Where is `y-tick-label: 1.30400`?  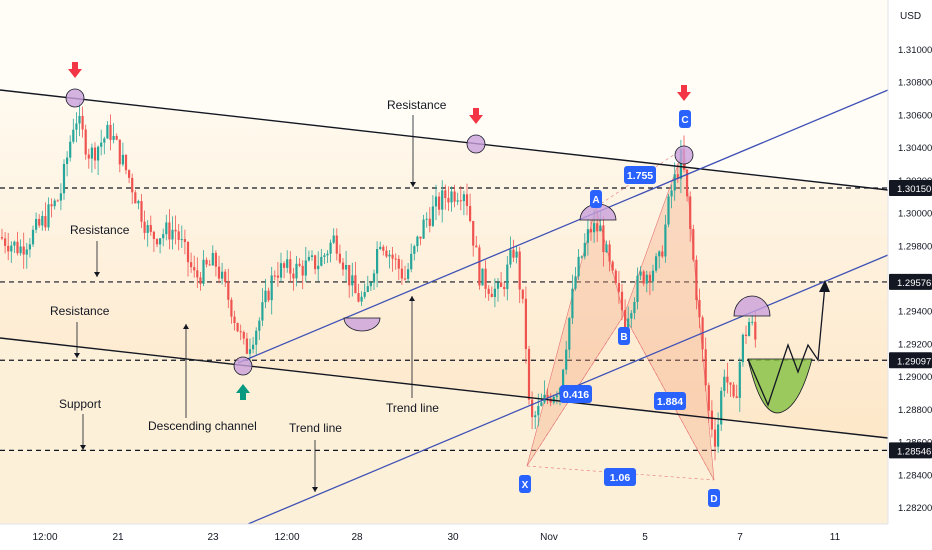
y-tick-label: 1.30400 is located at coordinates (915, 148).